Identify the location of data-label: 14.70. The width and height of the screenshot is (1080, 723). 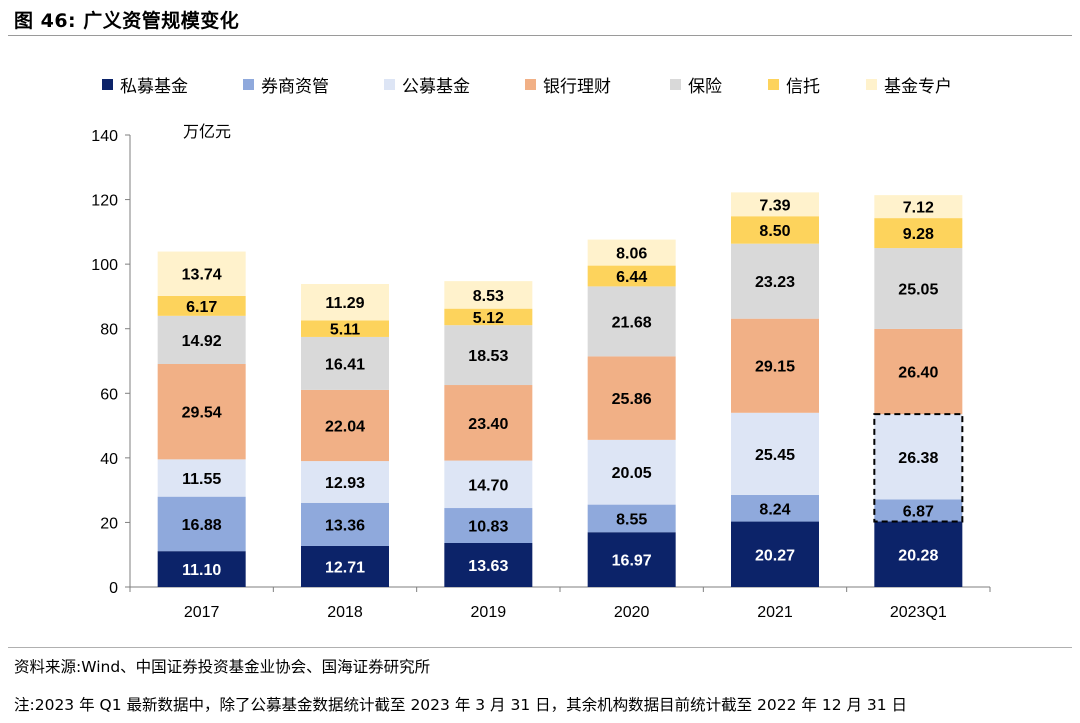
(488, 485).